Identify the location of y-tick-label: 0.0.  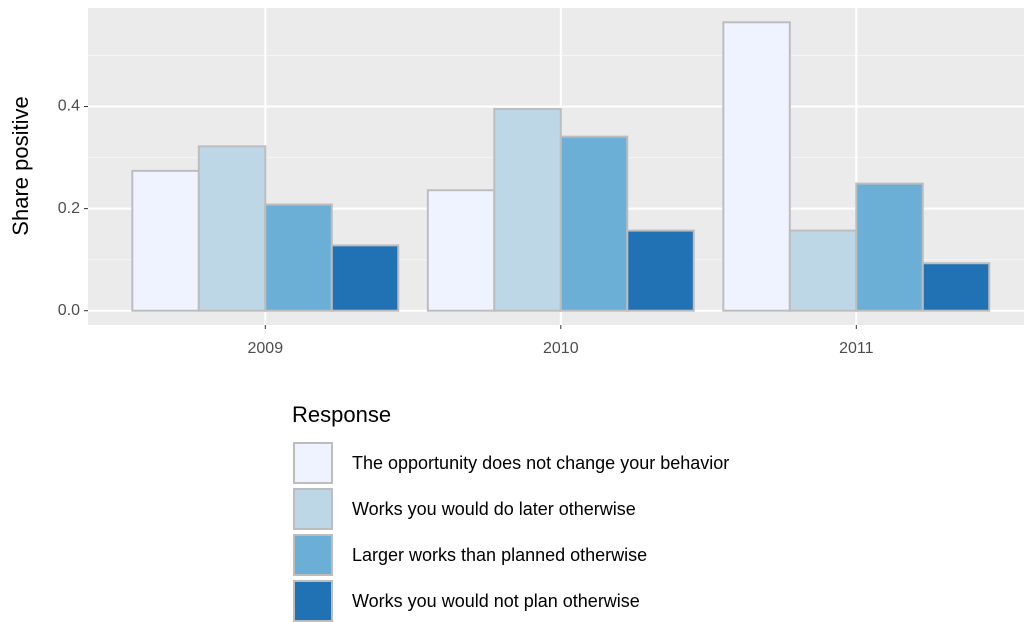
(69, 310).